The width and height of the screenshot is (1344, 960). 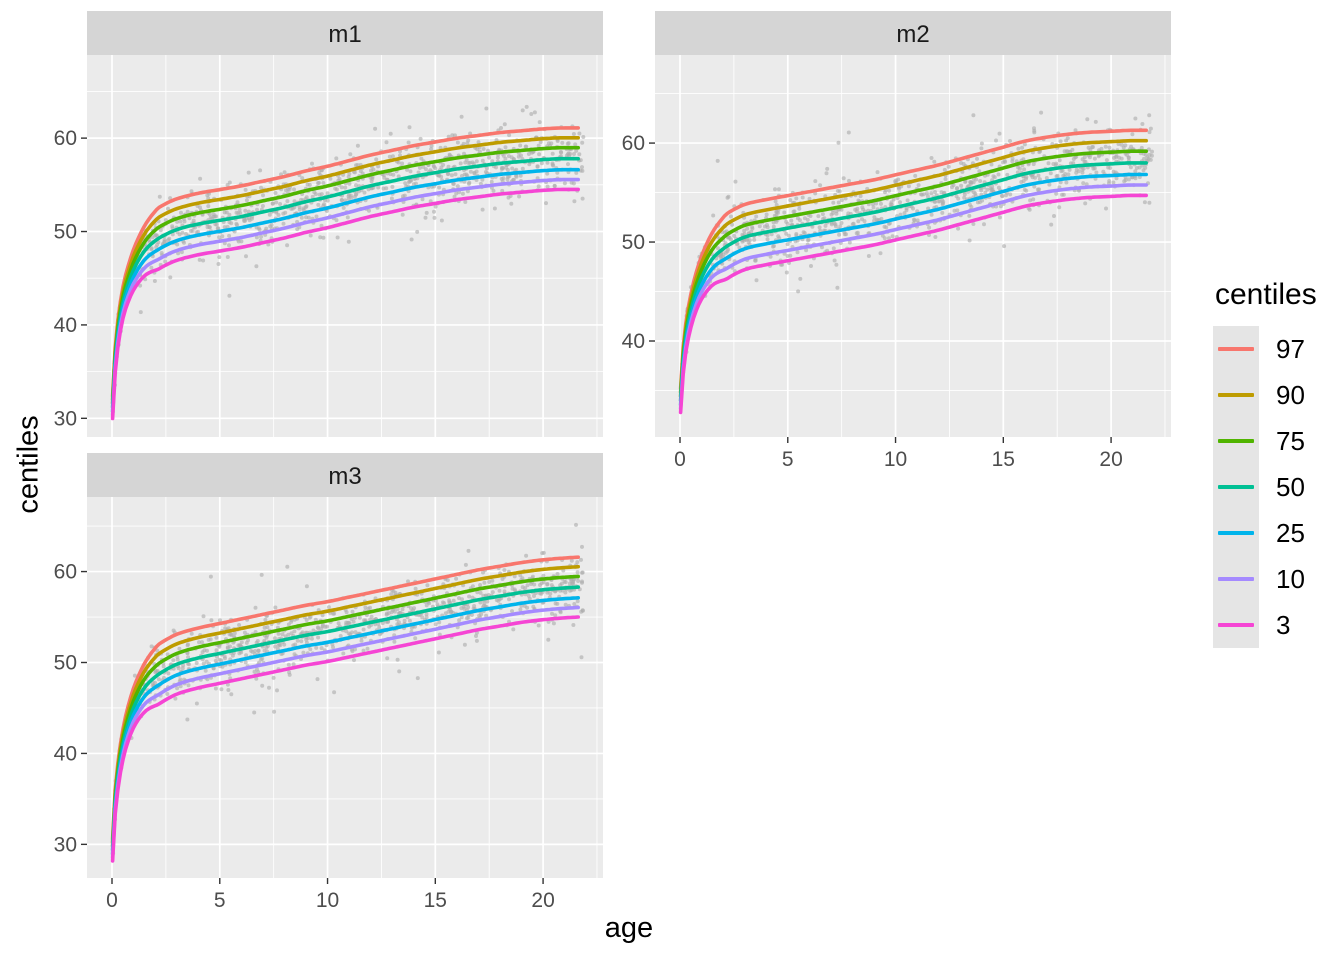 I want to click on legend-item-90: 90, so click(x=1277, y=395).